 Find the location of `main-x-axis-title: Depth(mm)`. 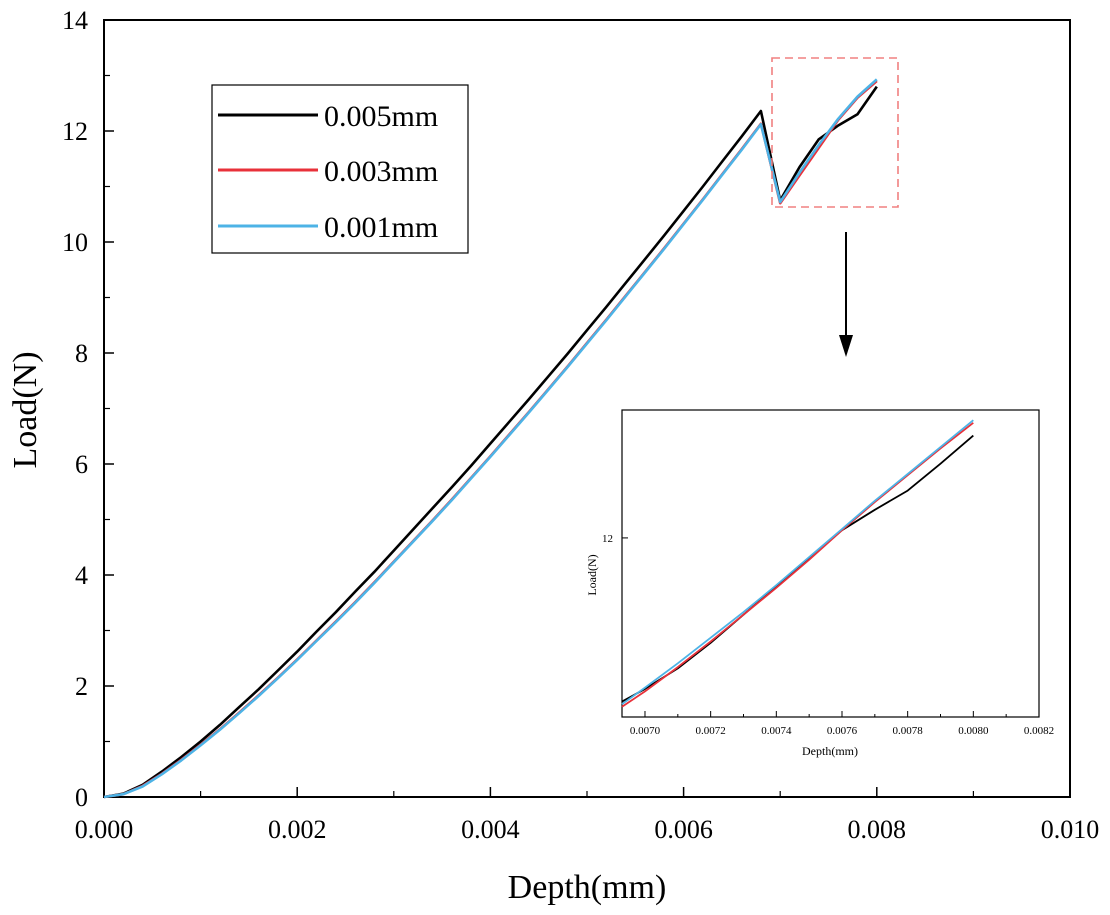

main-x-axis-title: Depth(mm) is located at coordinates (587, 887).